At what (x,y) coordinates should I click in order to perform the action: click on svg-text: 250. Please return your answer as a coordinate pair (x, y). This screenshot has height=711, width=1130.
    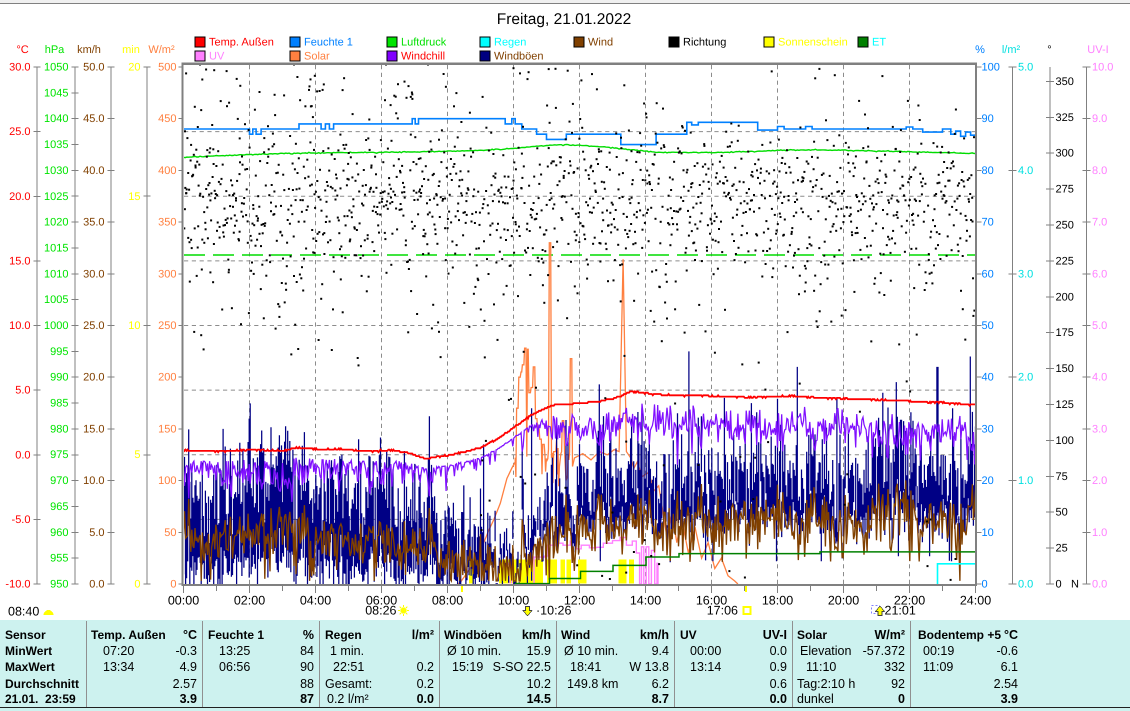
    Looking at the image, I should click on (1065, 226).